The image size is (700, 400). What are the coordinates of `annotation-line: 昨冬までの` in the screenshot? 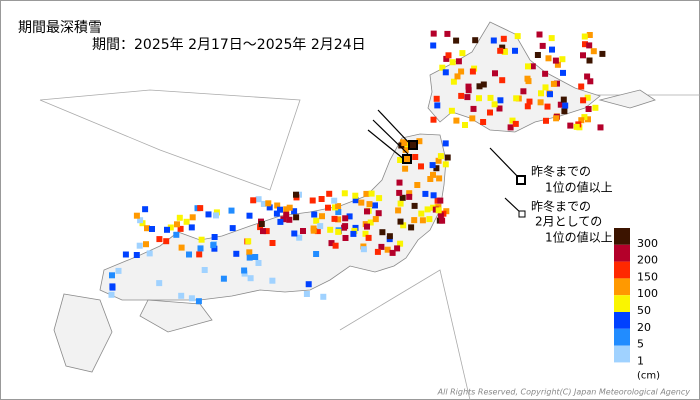 It's located at (561, 206).